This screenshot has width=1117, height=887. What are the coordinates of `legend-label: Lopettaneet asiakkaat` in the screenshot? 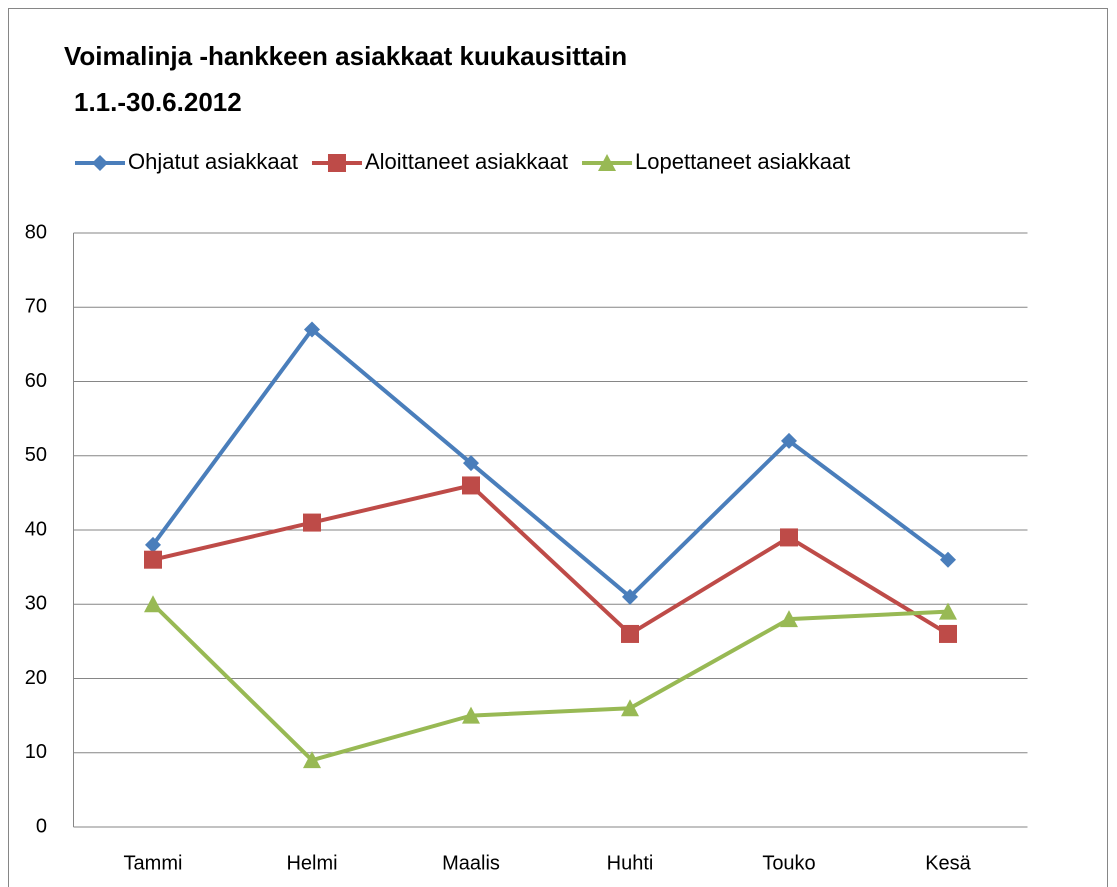 It's located at (742, 161).